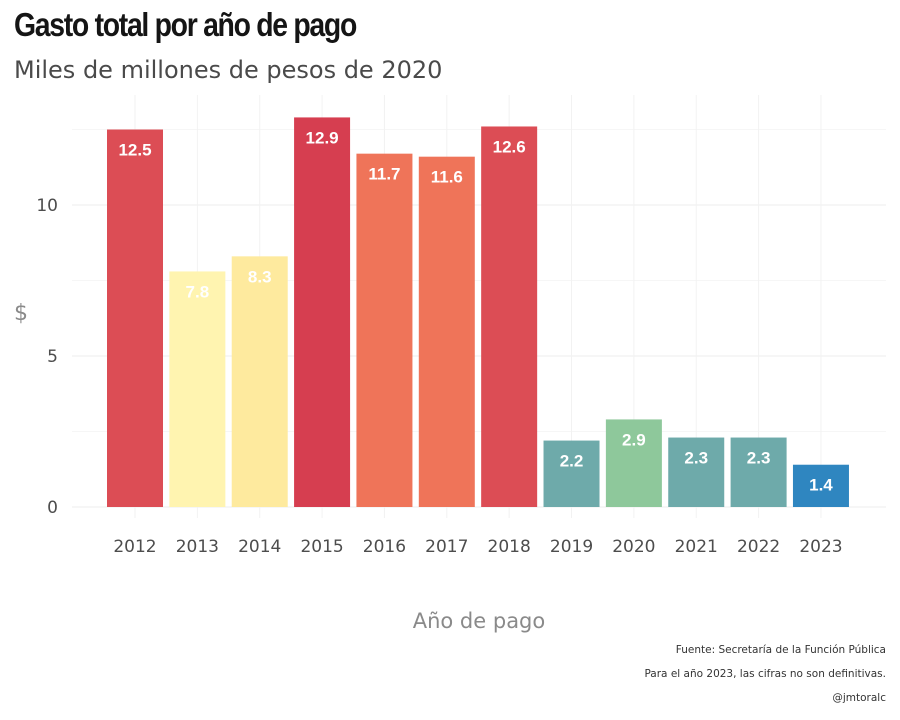 The height and width of the screenshot is (720, 900). I want to click on bar-label-2022: 2.3, so click(759, 458).